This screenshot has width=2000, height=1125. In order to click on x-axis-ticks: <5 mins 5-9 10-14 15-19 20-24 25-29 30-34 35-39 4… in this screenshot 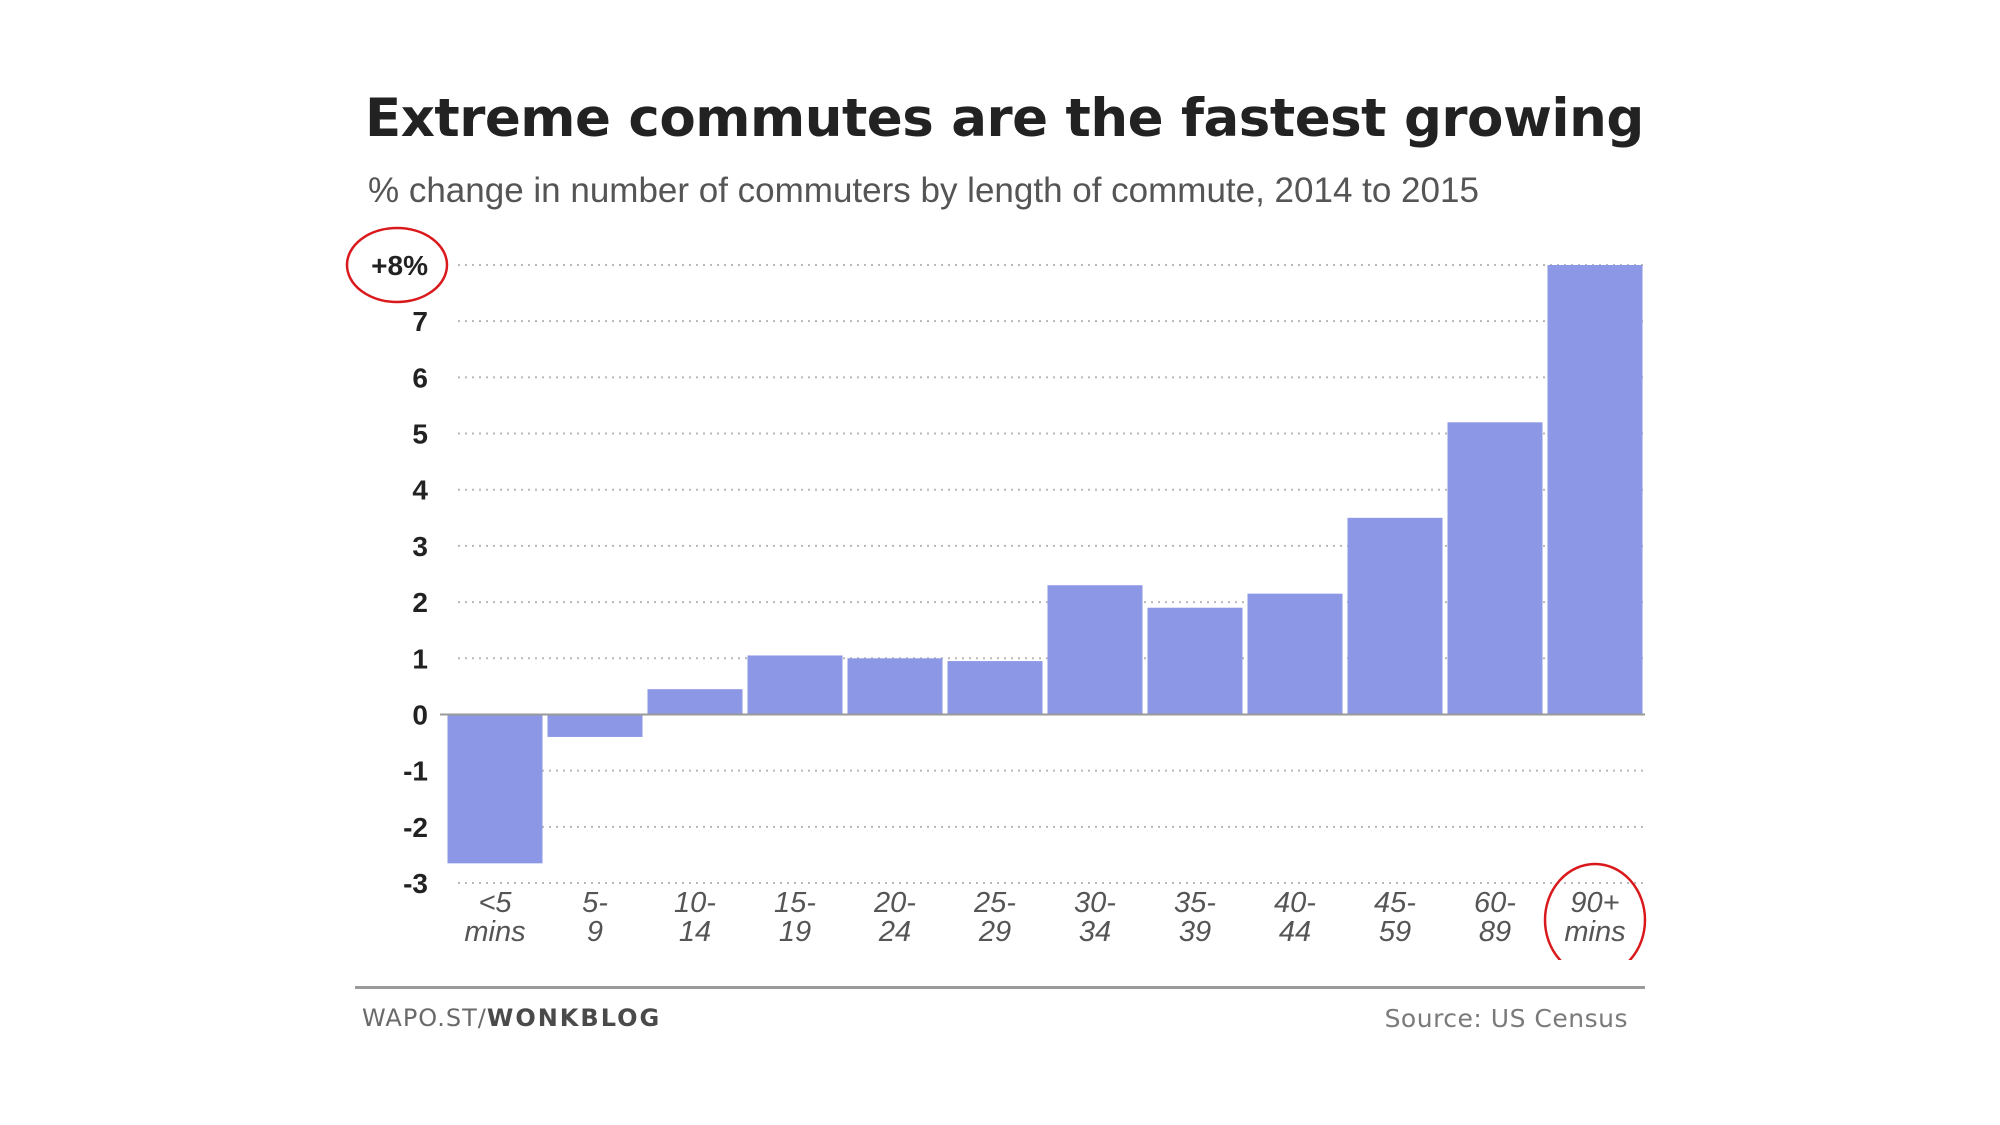, I will do `click(1044, 917)`.